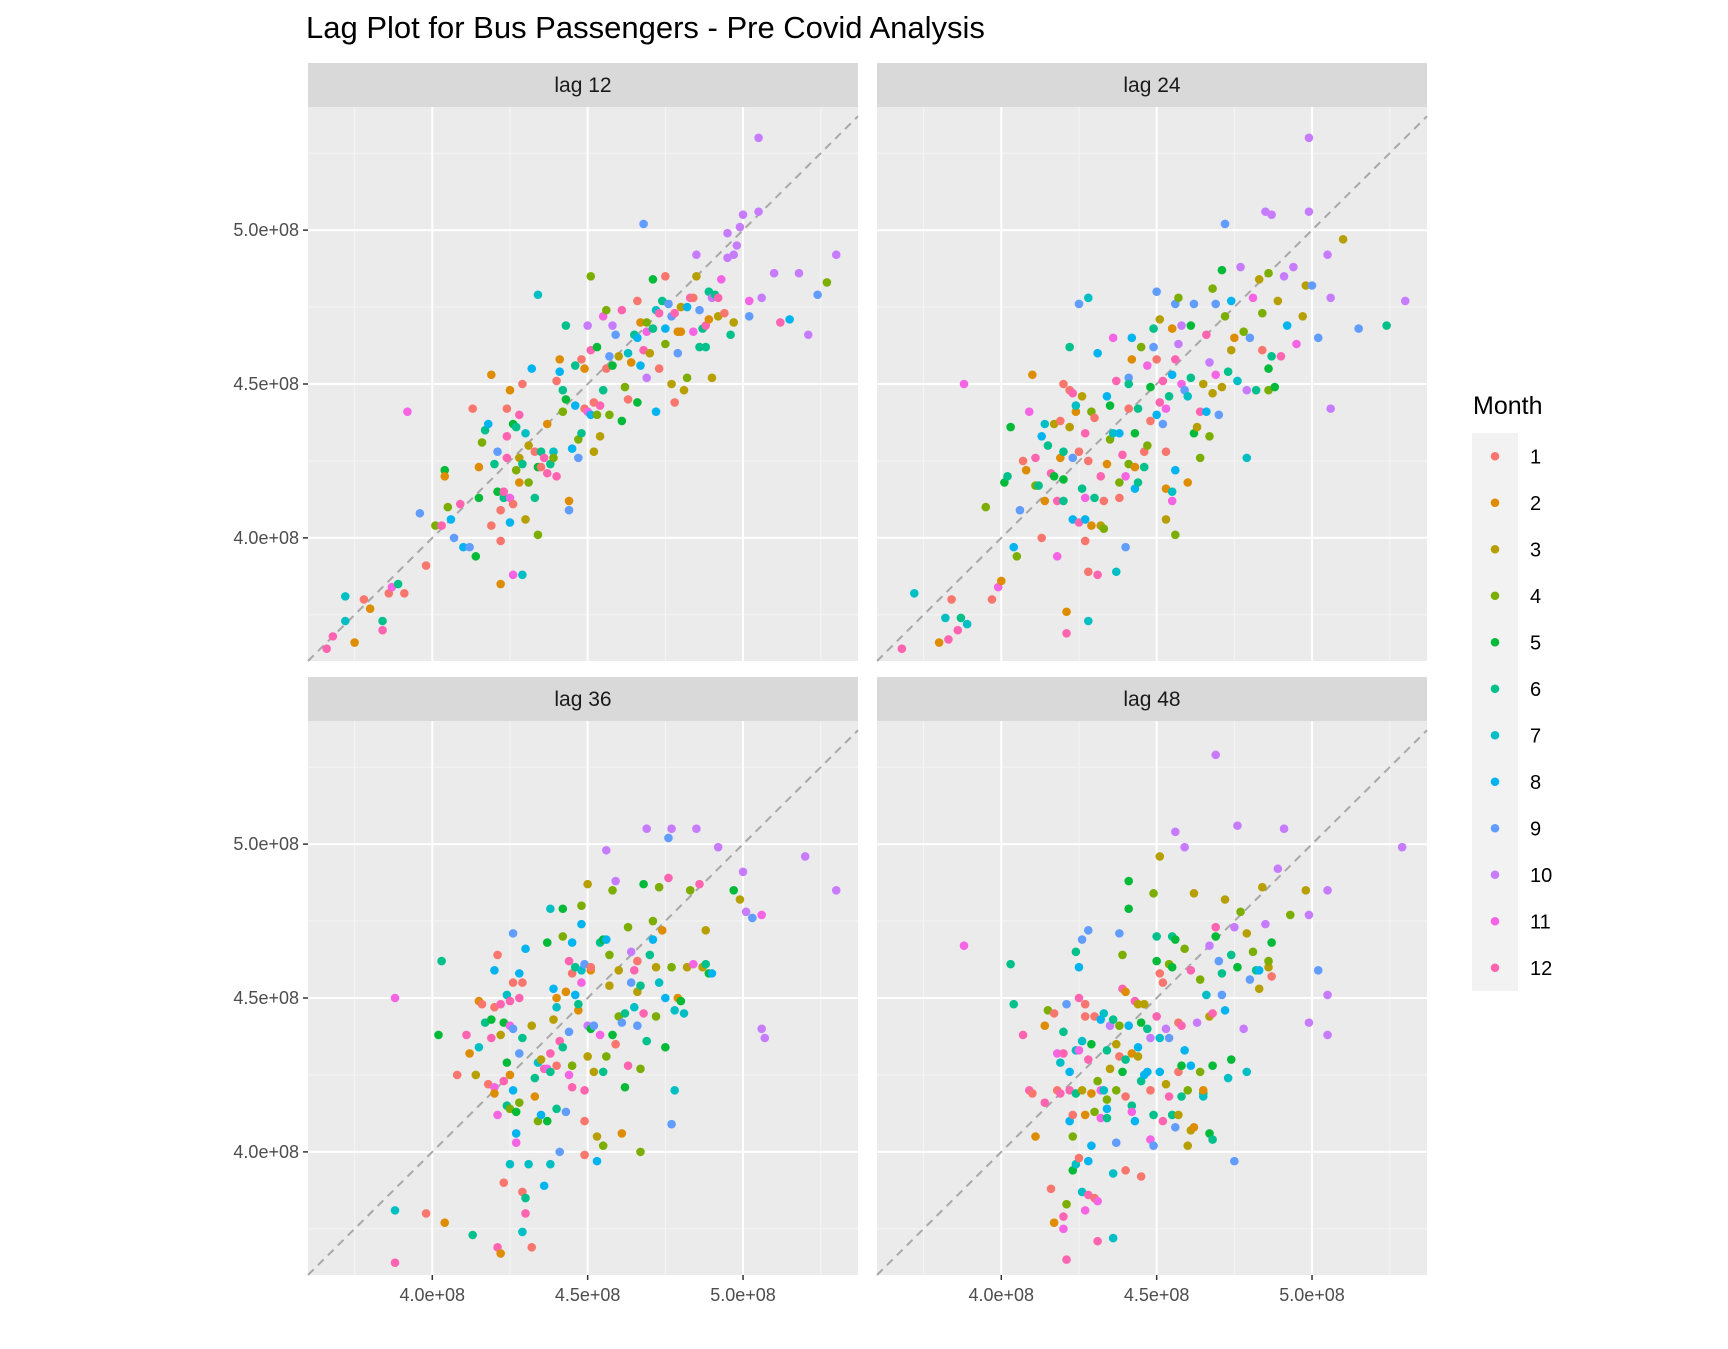 The image size is (1728, 1349). I want to click on y-tick-label: 5.0e+08, so click(266, 230).